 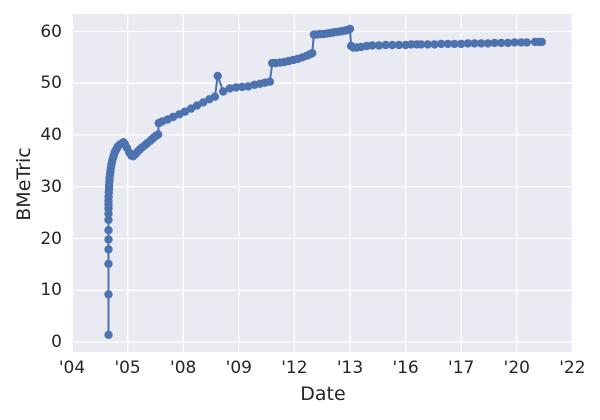 I want to click on x-tick-label: '17, so click(x=461, y=368).